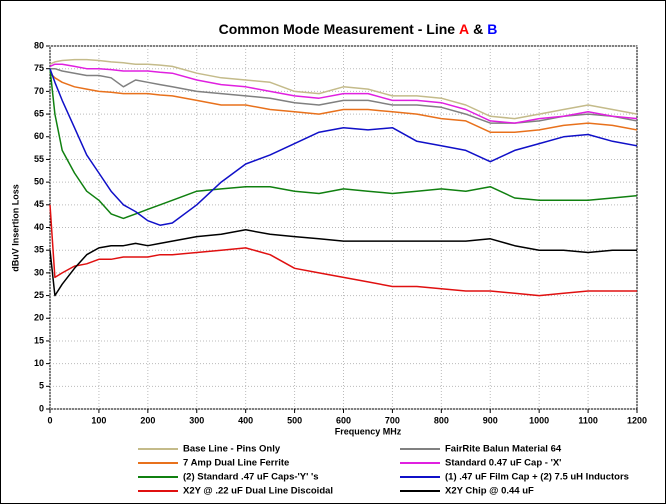  Describe the element at coordinates (464, 29) in the screenshot. I see `title-part: A` at that location.